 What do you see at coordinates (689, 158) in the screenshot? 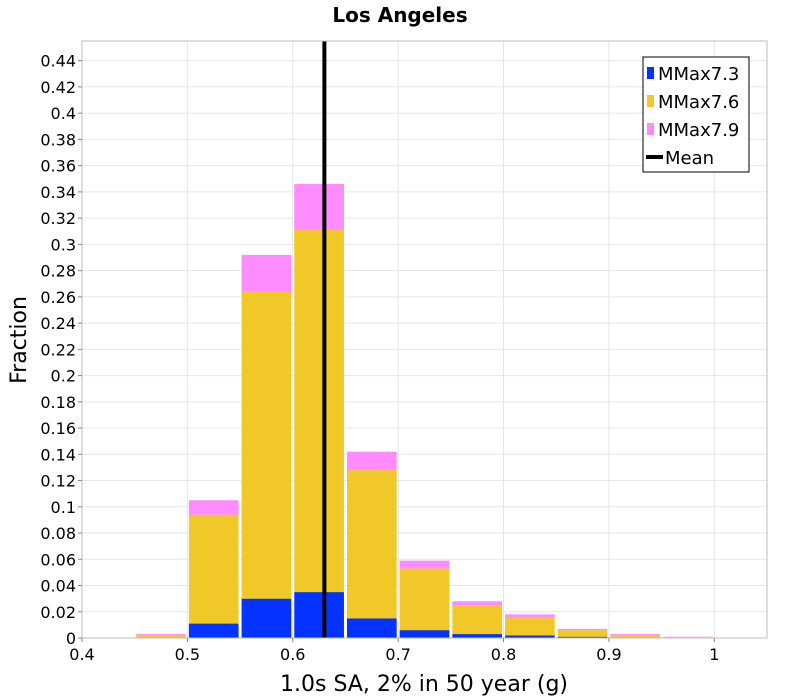
I see `legend-label: Mean` at bounding box center [689, 158].